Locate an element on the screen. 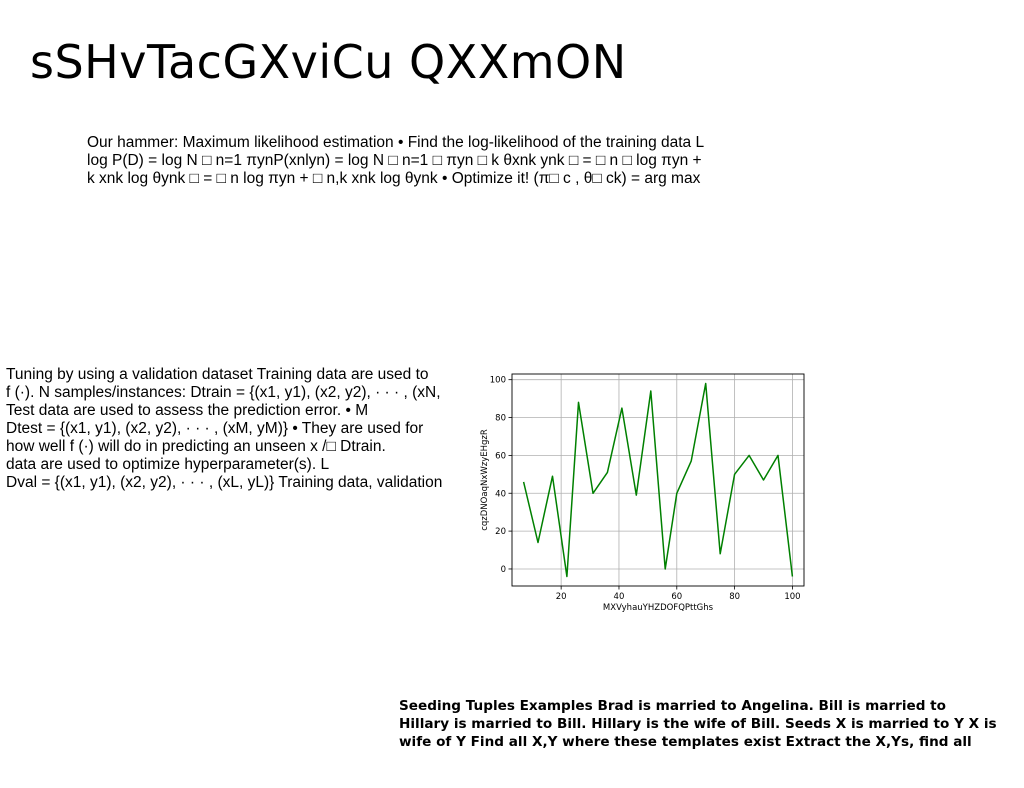  plot-frame is located at coordinates (658, 480).